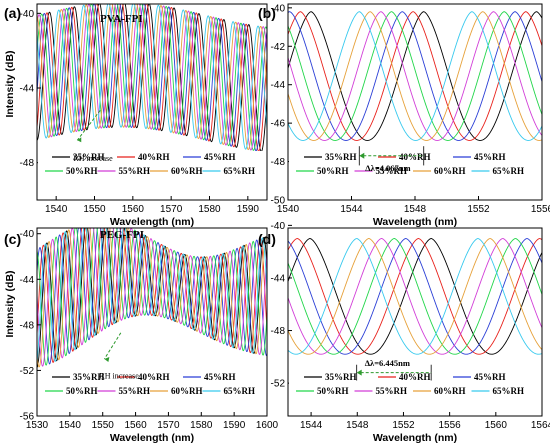 The width and height of the screenshot is (550, 448). What do you see at coordinates (27, 371) in the screenshot?
I see `y-tick-label: -52` at bounding box center [27, 371].